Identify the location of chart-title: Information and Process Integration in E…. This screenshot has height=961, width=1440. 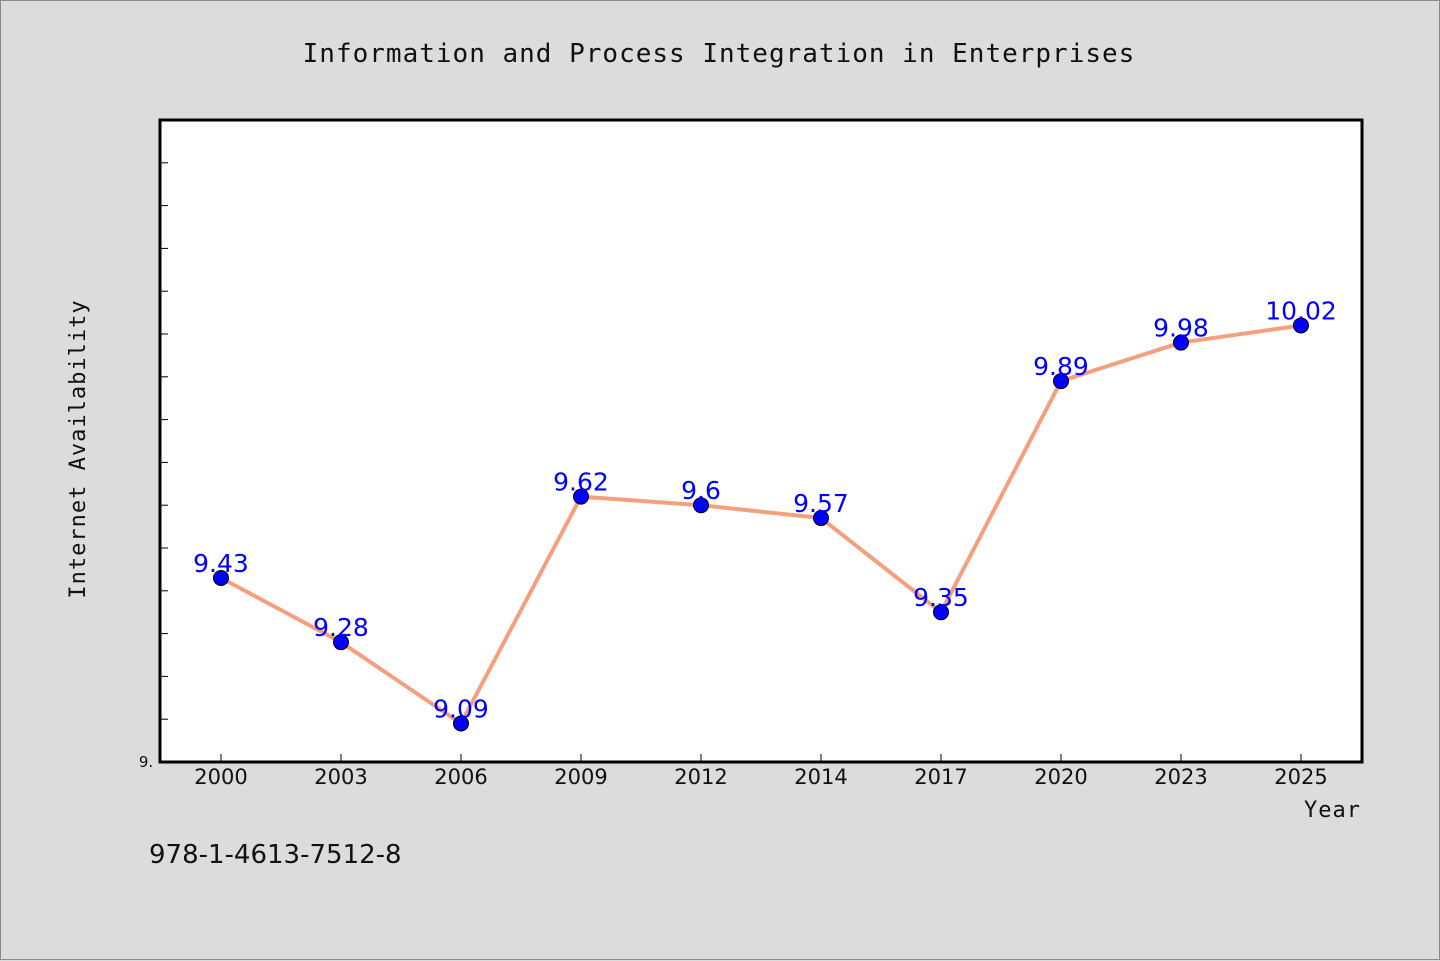
(719, 54).